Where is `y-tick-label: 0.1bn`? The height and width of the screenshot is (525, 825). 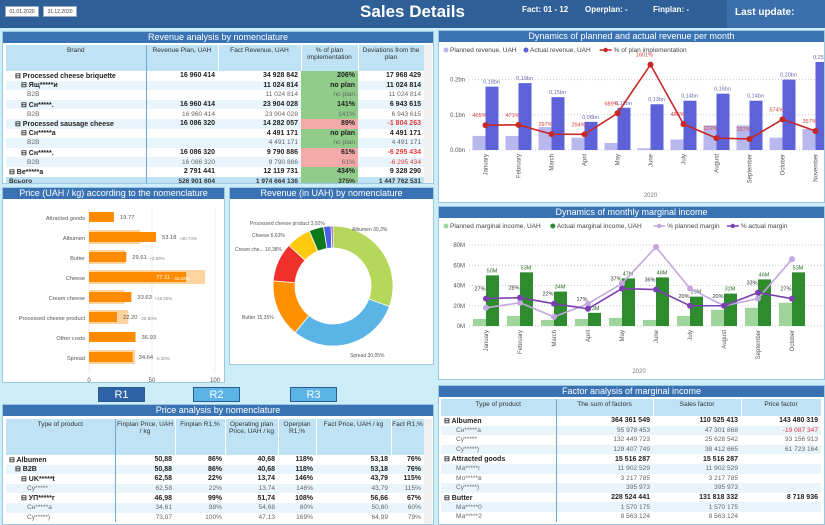 y-tick-label: 0.1bn is located at coordinates (457, 116).